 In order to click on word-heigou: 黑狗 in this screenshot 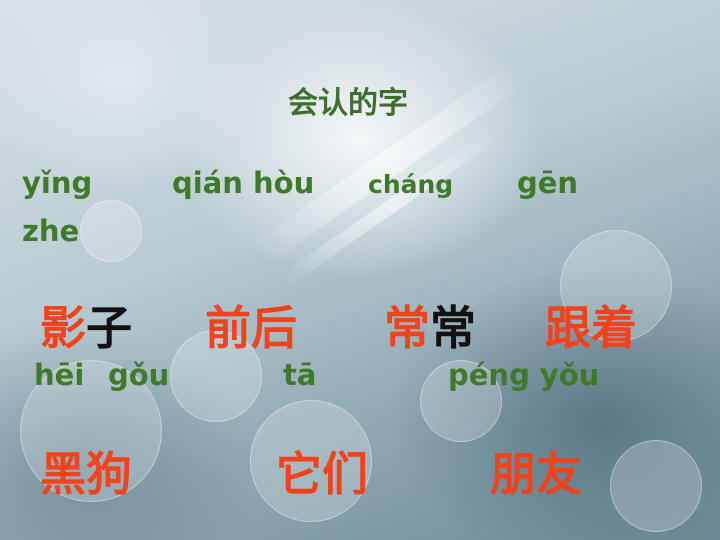, I will do `click(86, 474)`.